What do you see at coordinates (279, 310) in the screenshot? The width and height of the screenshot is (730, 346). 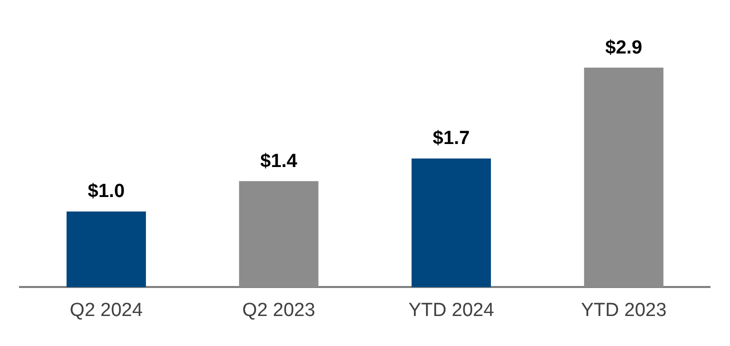 I see `x-tick-label: Q2 2023` at bounding box center [279, 310].